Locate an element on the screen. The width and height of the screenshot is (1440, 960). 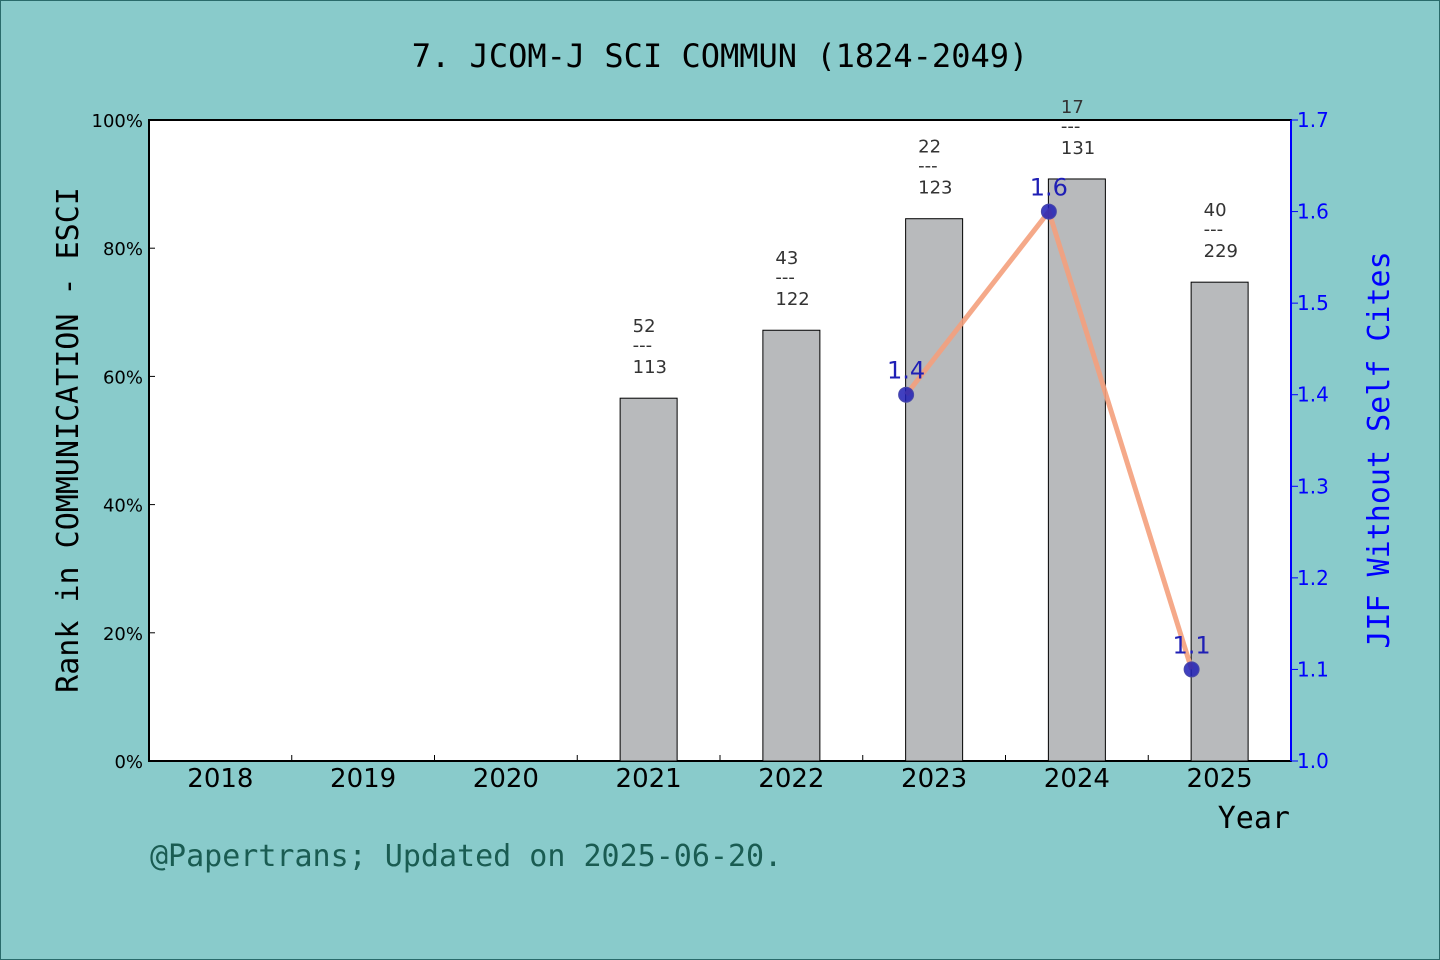
bar-rank-label: 22 is located at coordinates (929, 147).